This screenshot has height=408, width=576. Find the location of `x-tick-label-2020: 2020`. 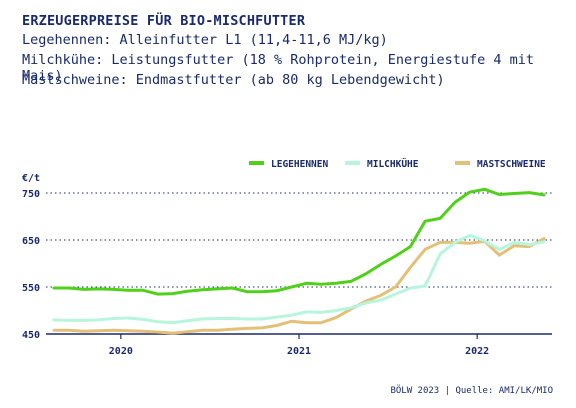

x-tick-label-2020: 2020 is located at coordinates (121, 351).